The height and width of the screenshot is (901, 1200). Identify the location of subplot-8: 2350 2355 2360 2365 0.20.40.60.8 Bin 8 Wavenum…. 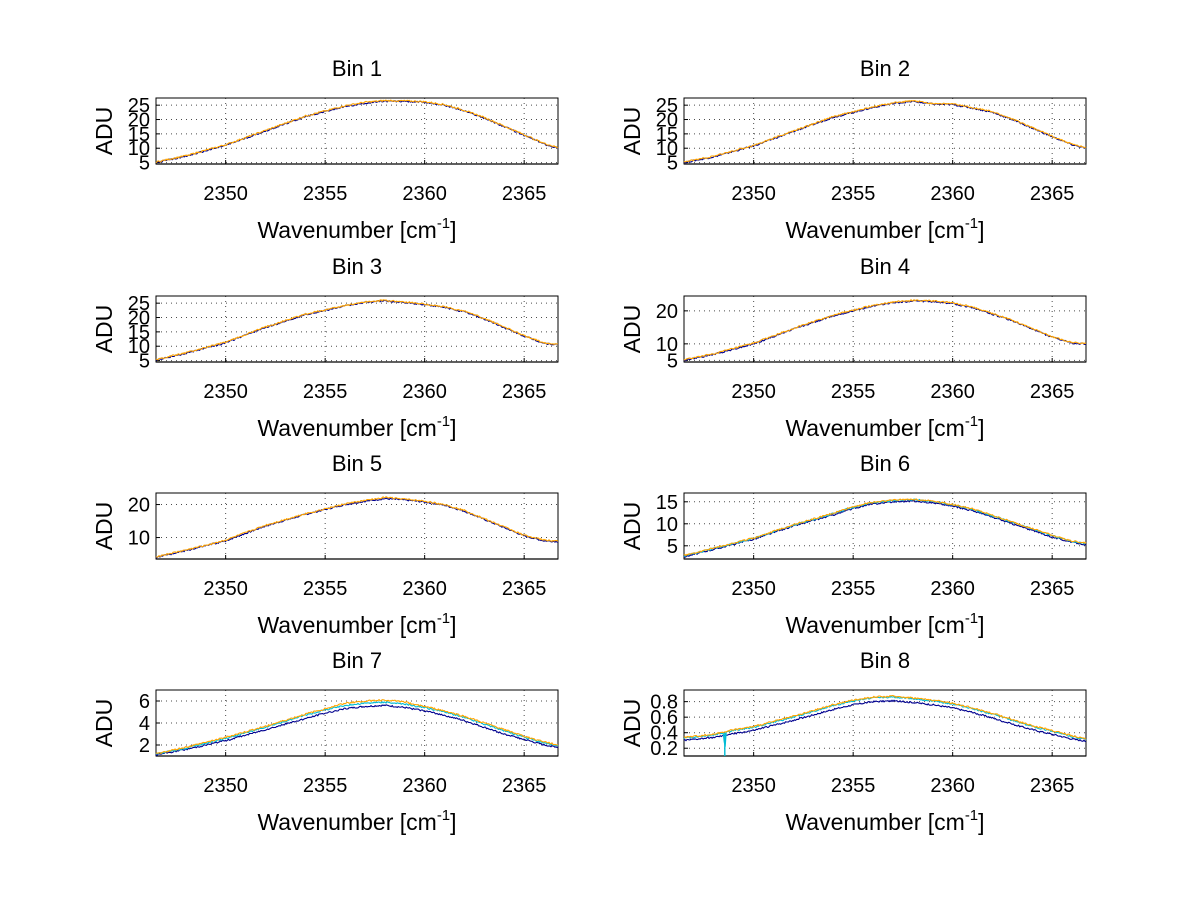
(853, 741).